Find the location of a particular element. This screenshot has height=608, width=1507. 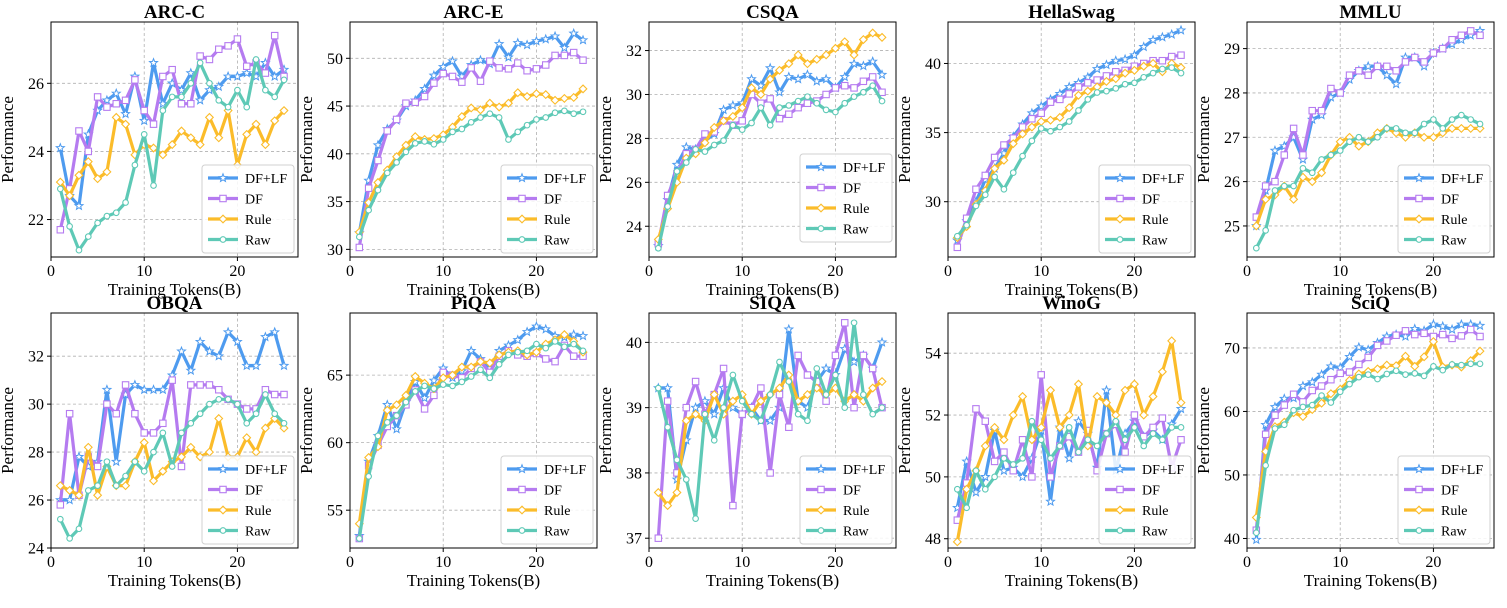

y-tick-label: 48 is located at coordinates (933, 539).